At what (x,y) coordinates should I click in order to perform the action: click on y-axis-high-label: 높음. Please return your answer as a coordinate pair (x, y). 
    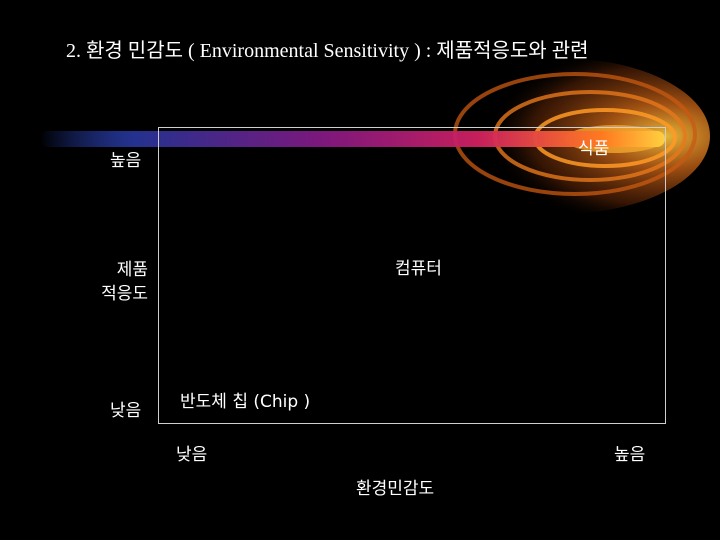
    Looking at the image, I should click on (126, 161).